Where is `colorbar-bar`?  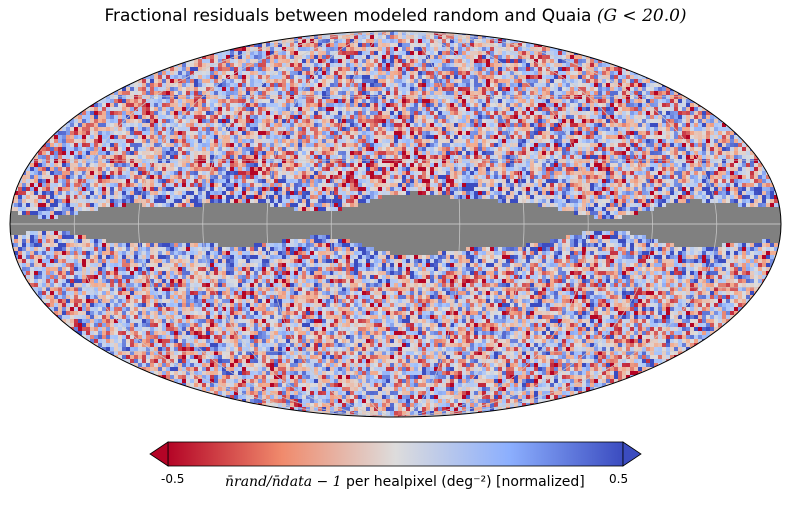 colorbar-bar is located at coordinates (395, 454).